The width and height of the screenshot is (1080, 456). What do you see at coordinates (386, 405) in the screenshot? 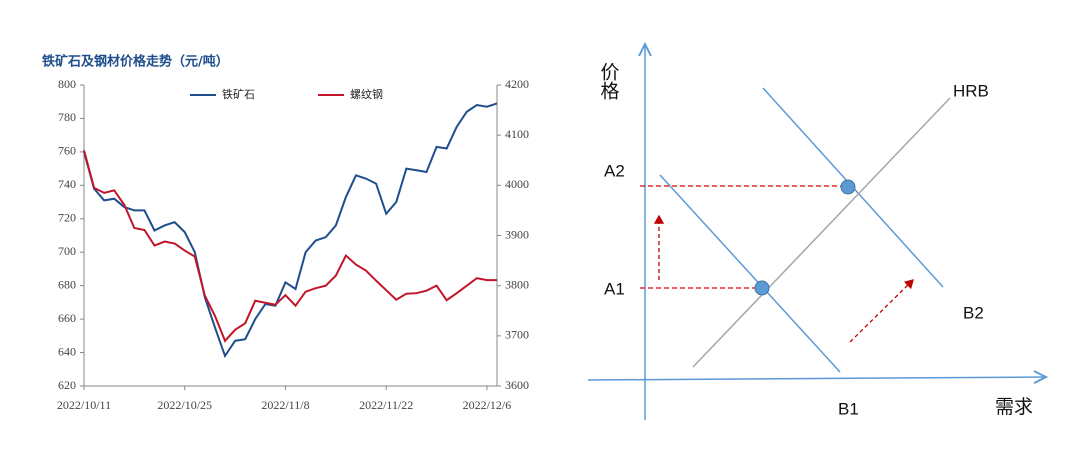
I see `x-tick-label: 2022/11/22` at bounding box center [386, 405].